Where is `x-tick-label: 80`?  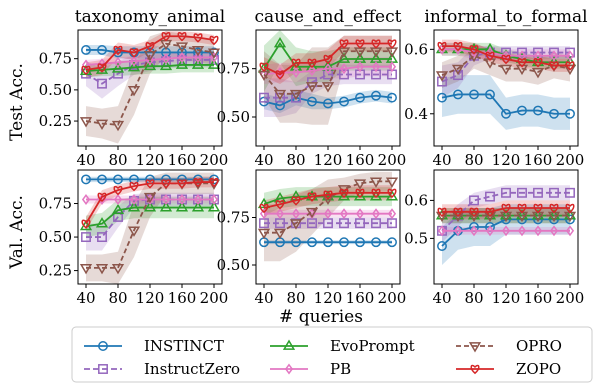 x-tick-label: 80 is located at coordinates (473, 298).